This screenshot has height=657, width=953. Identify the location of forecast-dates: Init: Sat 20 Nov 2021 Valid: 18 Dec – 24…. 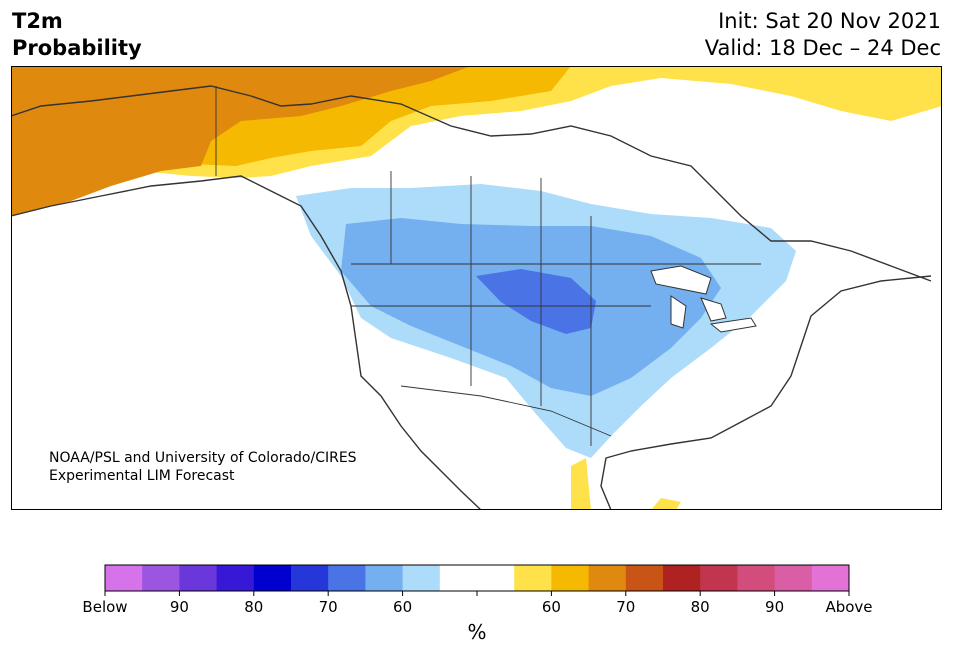
(823, 35).